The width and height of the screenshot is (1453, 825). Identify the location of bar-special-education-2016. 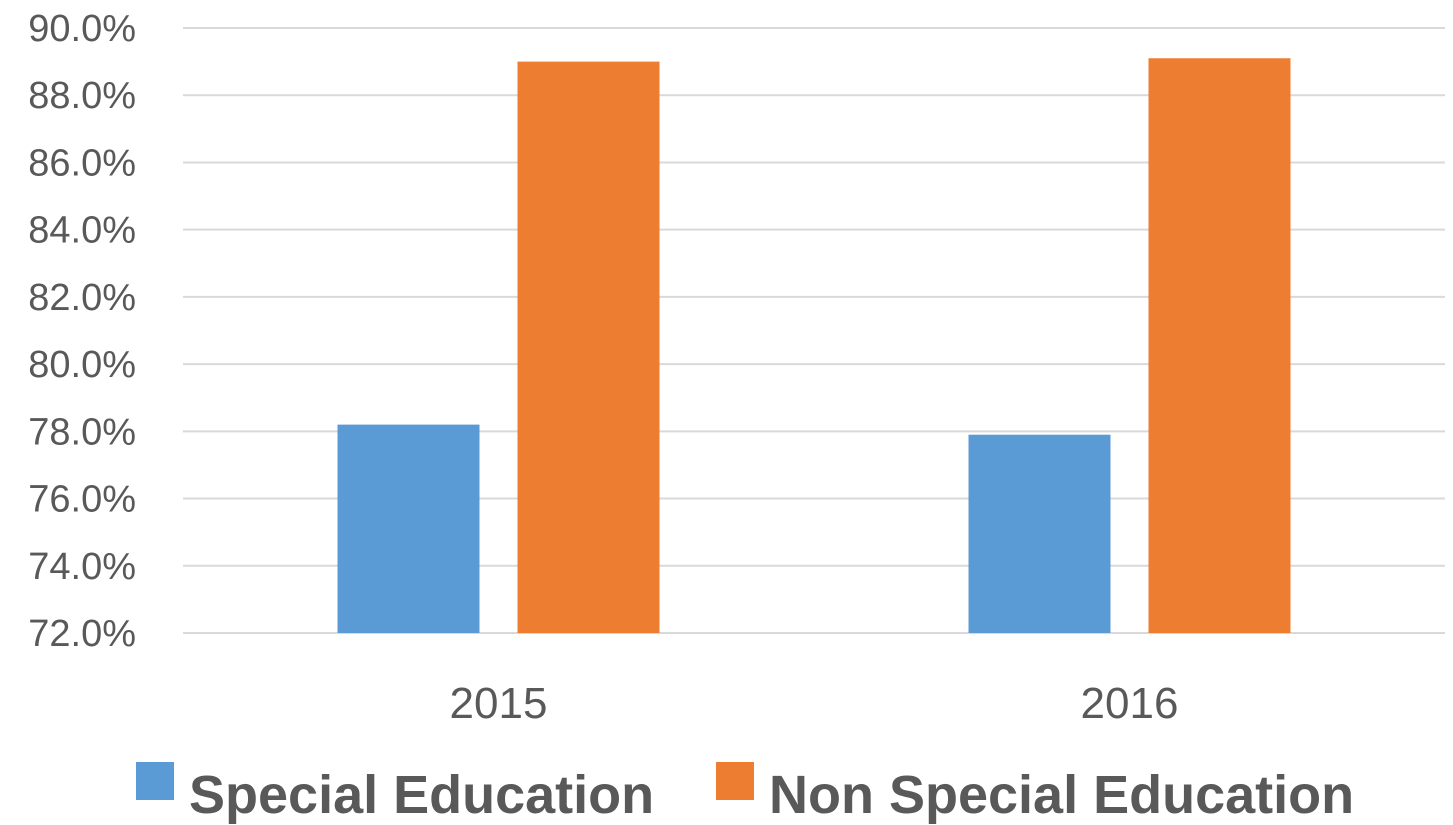
(1039, 533).